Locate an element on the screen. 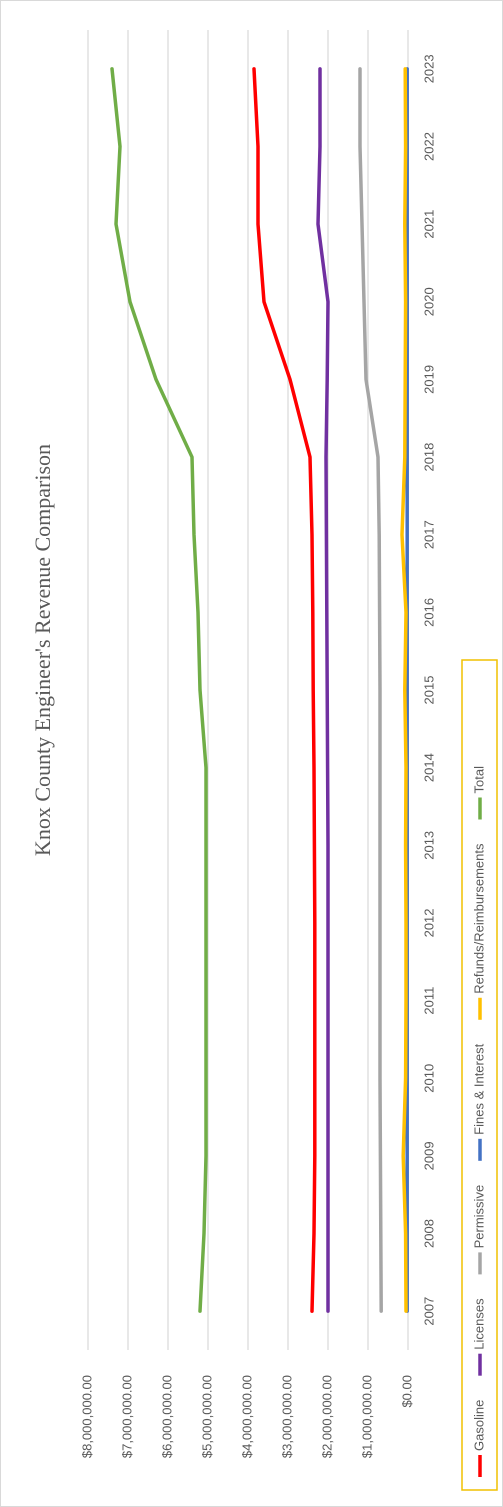 The height and width of the screenshot is (1507, 503). y-tick-label: $1,000,000.00 is located at coordinates (366, 1416).